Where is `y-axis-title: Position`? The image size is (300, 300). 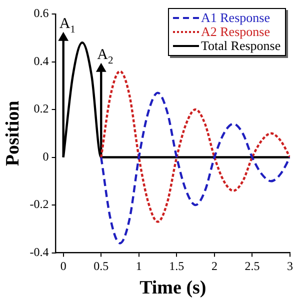
y-axis-title: Position is located at coordinates (13, 133).